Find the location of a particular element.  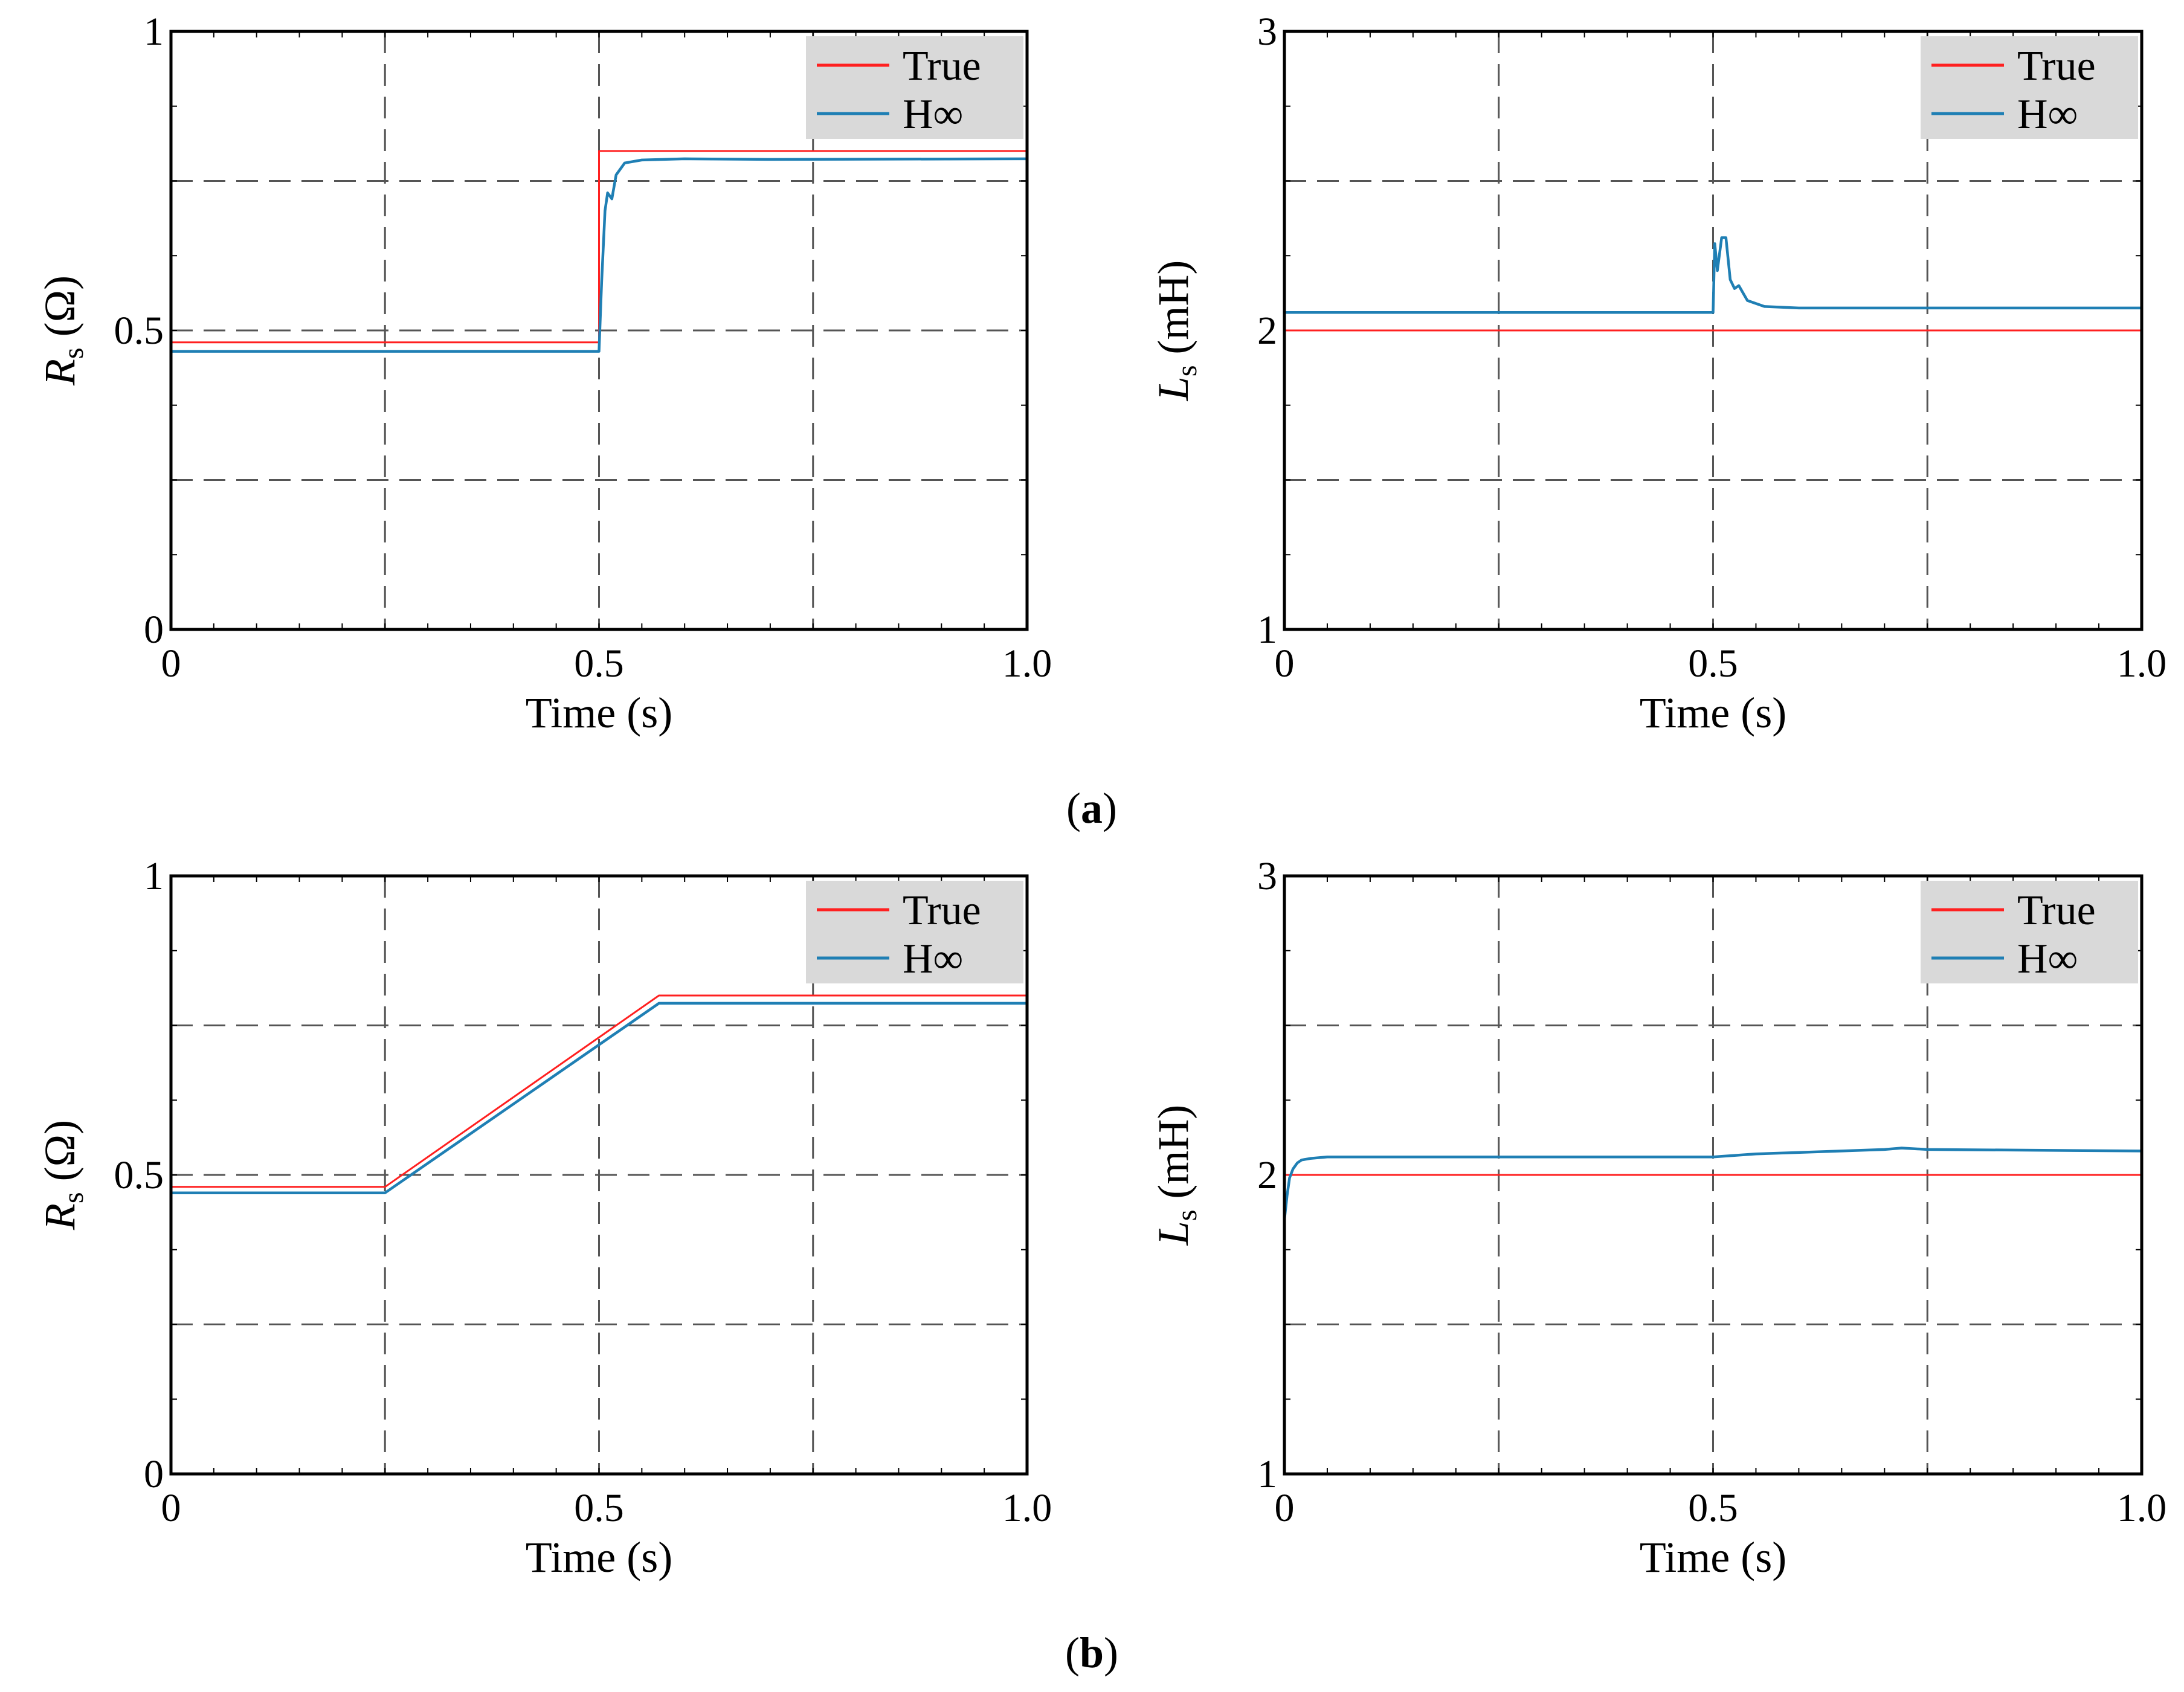

caption-letter: b is located at coordinates (1092, 1653).